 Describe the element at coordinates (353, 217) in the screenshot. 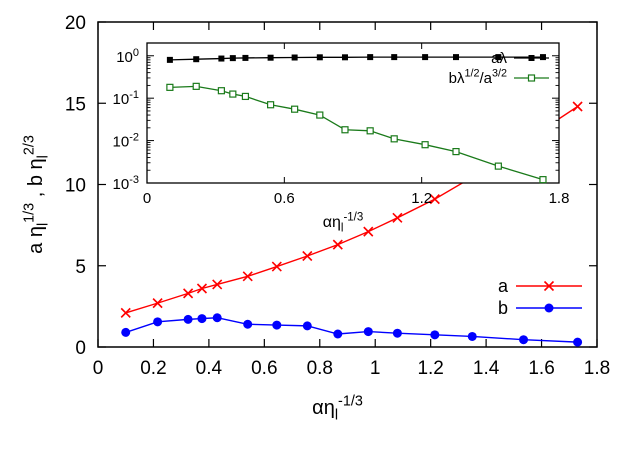

I see `inset-x-axis-label-sup: -1/3` at that location.